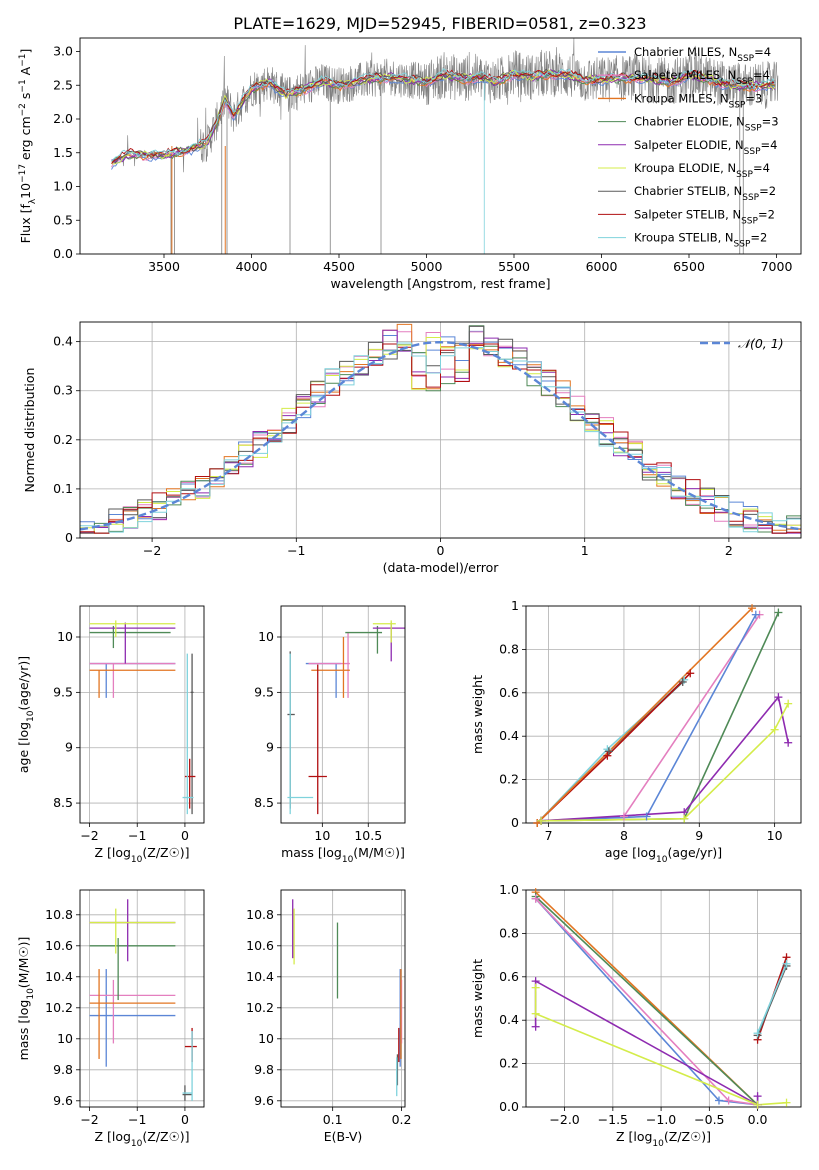 The width and height of the screenshot is (819, 1170). Describe the element at coordinates (260, 1007) in the screenshot. I see `y-tick-label: 10.2` at that location.